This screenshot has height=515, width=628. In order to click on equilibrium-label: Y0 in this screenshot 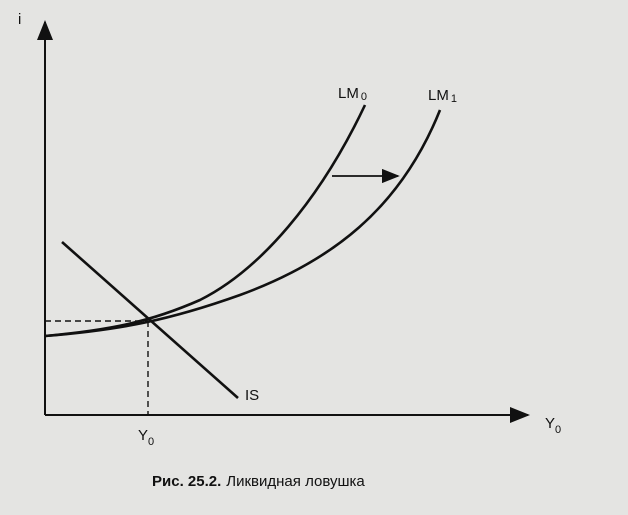, I will do `click(146, 437)`.